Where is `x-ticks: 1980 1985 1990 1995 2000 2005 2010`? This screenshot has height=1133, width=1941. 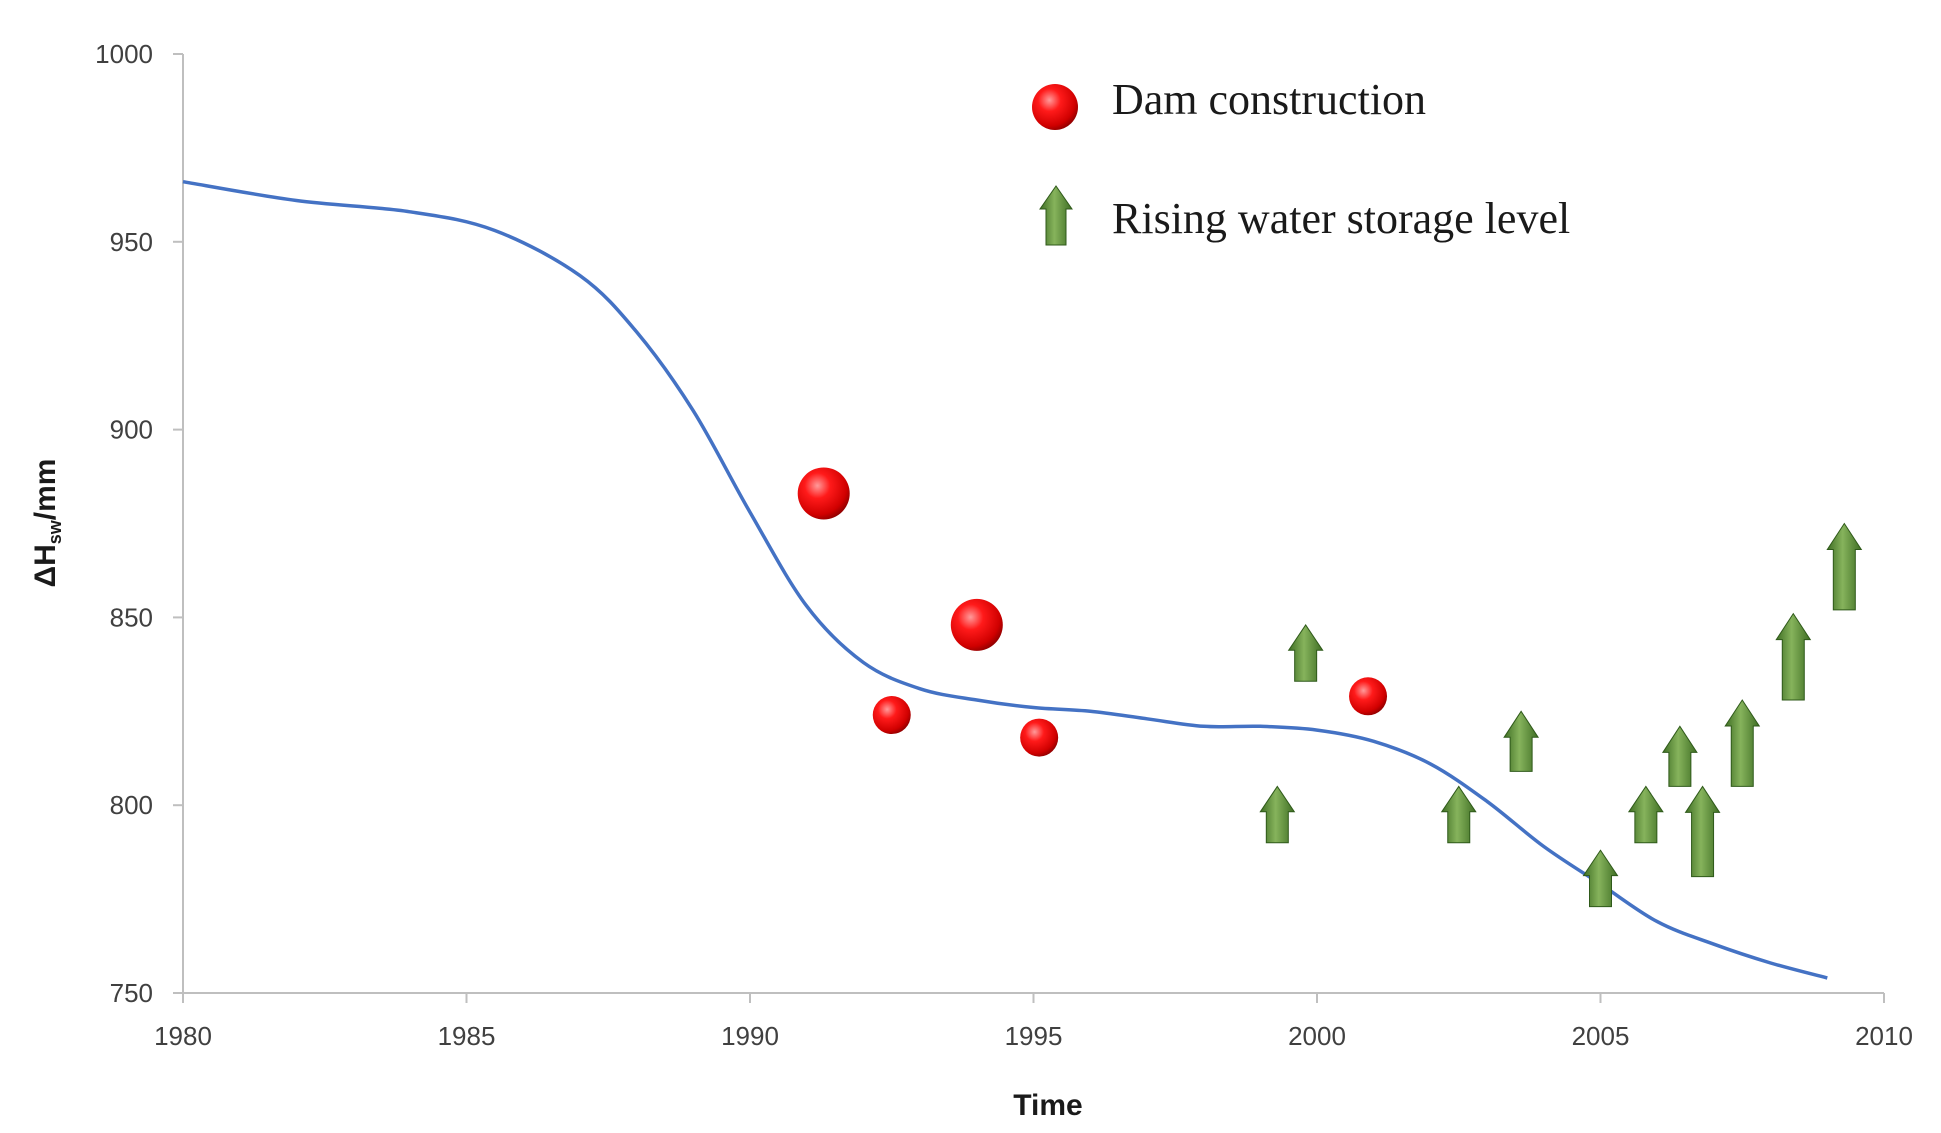
x-ticks: 1980 1985 1990 1995 2000 2005 2010 is located at coordinates (1033, 1022).